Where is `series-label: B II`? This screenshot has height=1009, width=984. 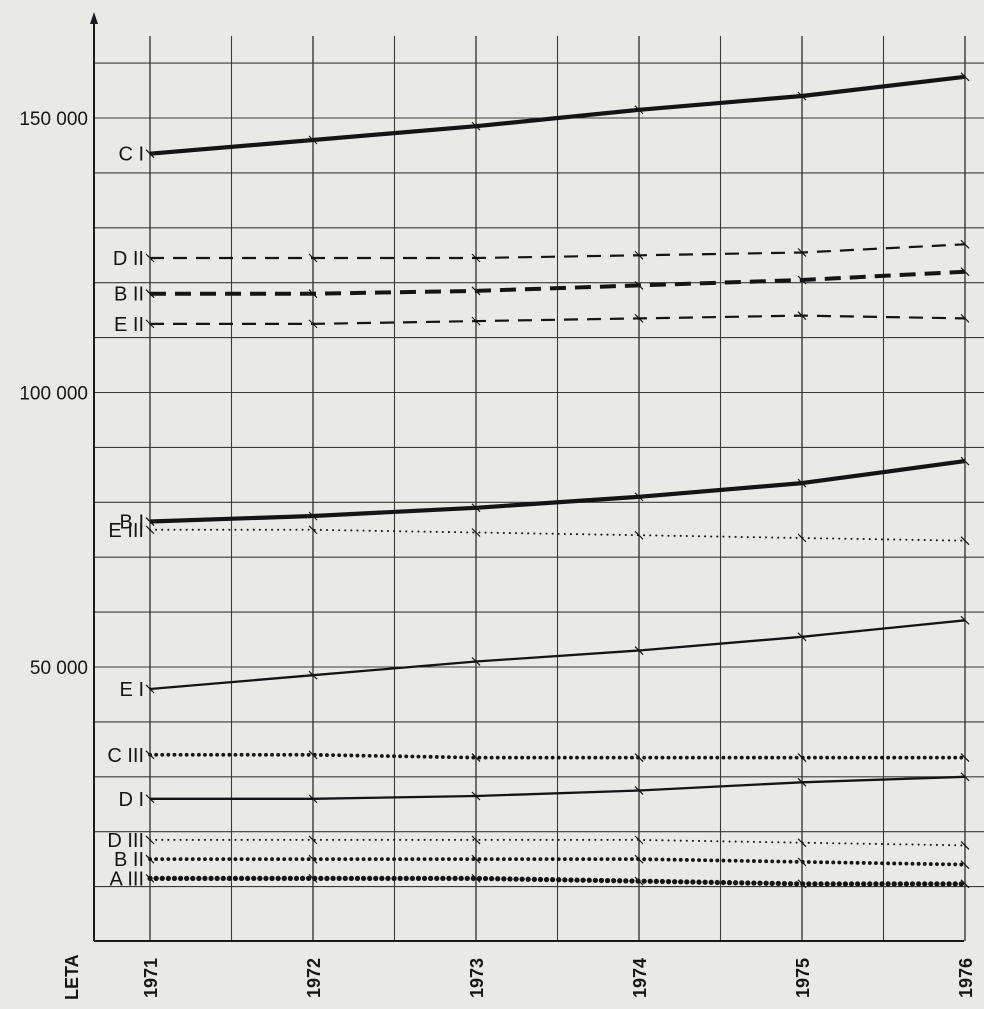 series-label: B II is located at coordinates (129, 860).